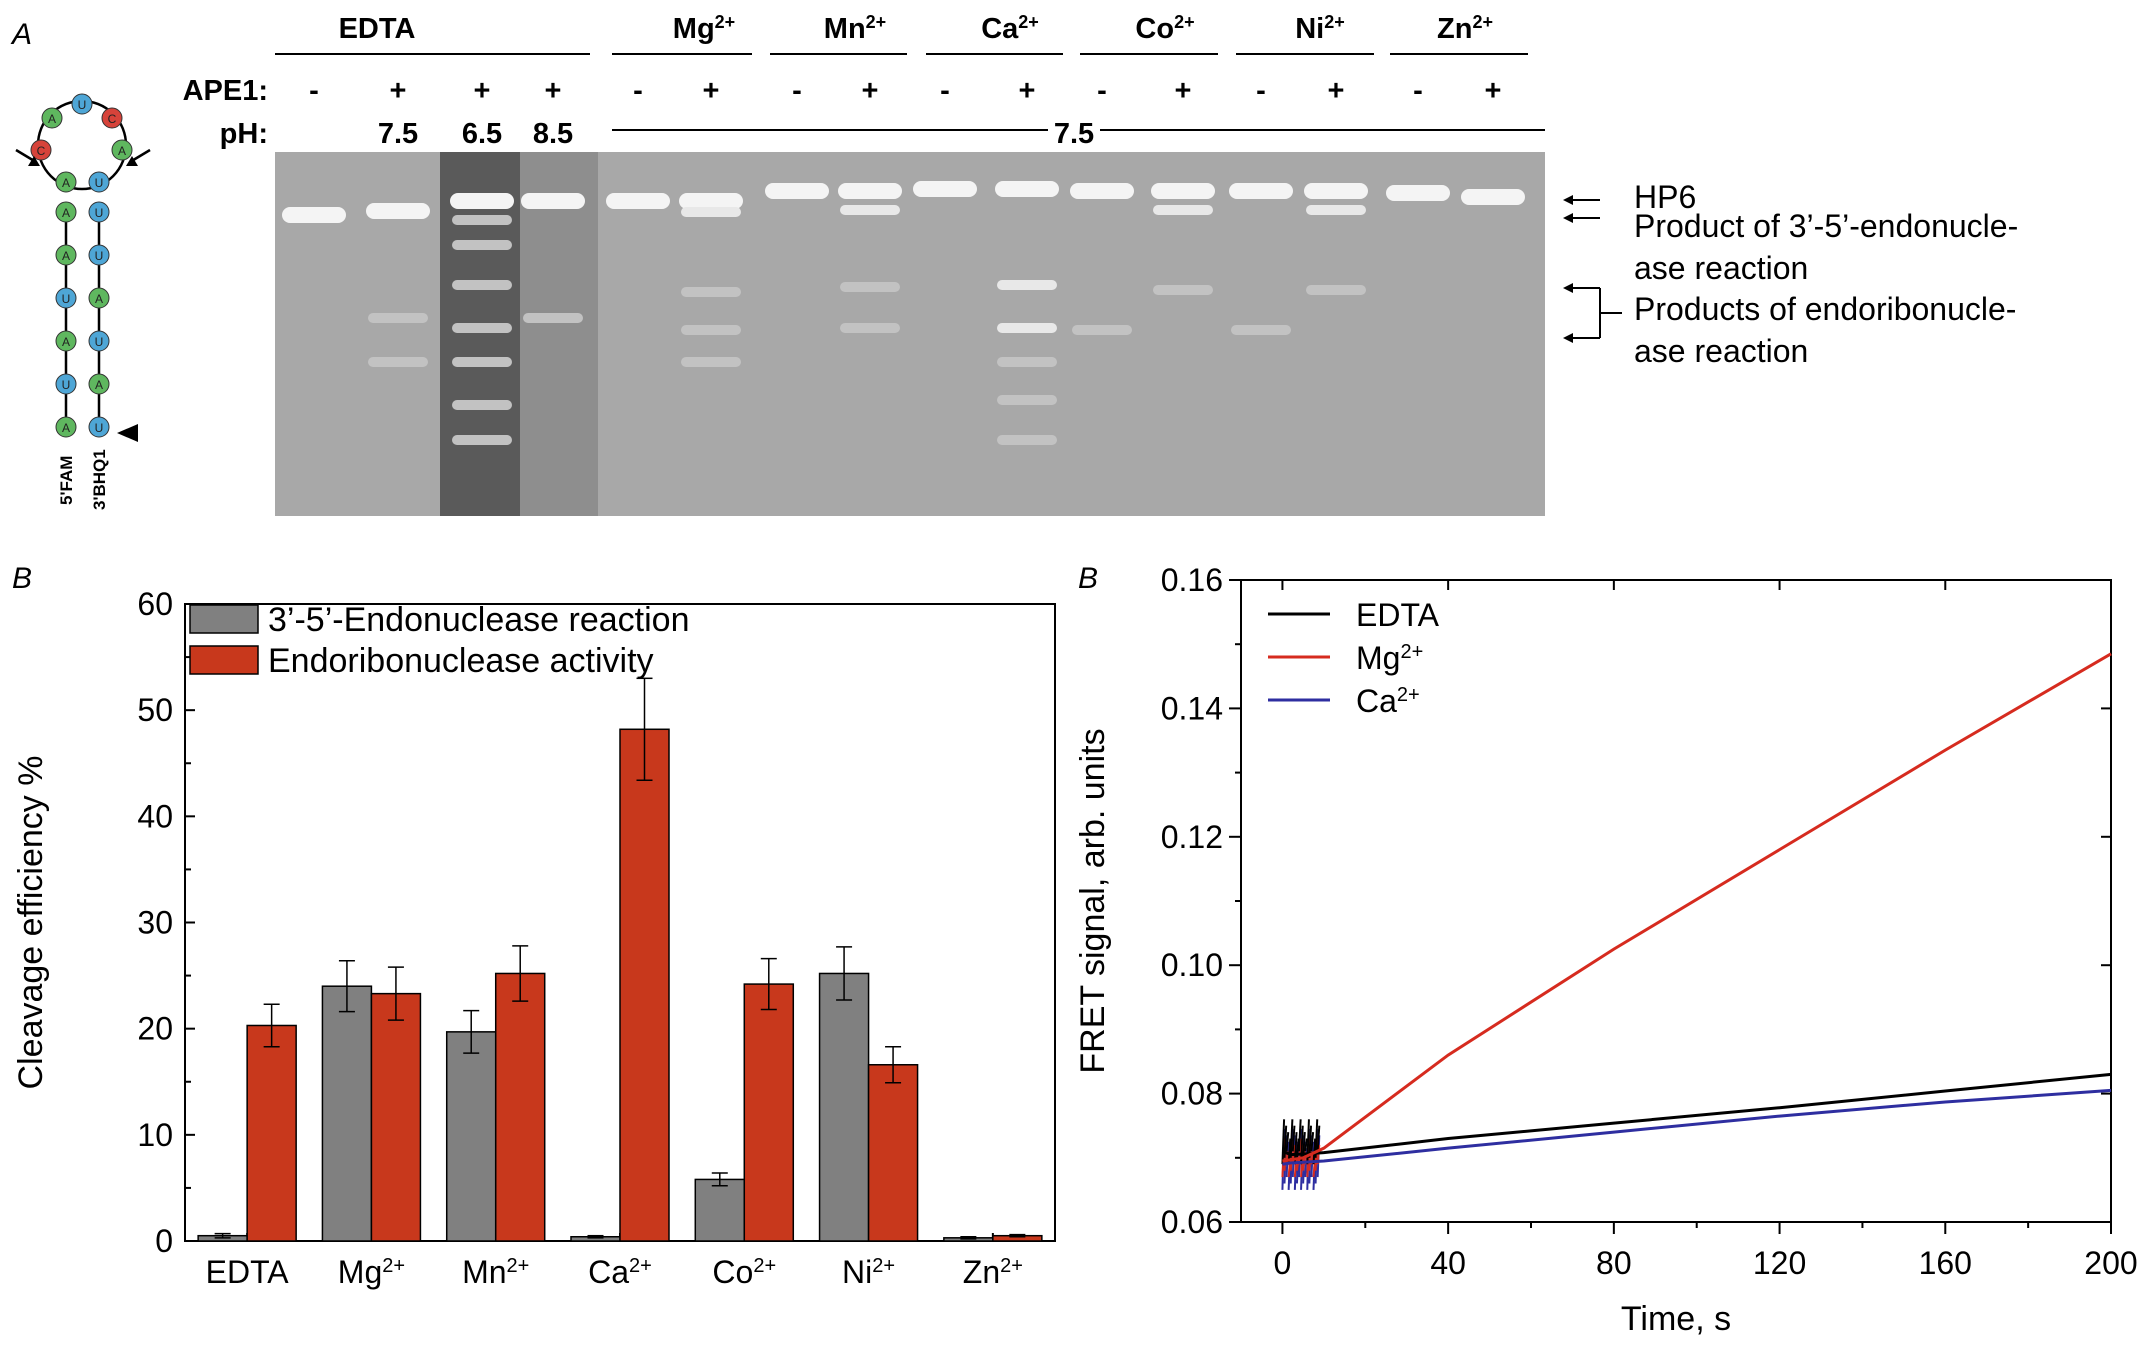  I want to click on line-series-ca, so click(1697, 1127).